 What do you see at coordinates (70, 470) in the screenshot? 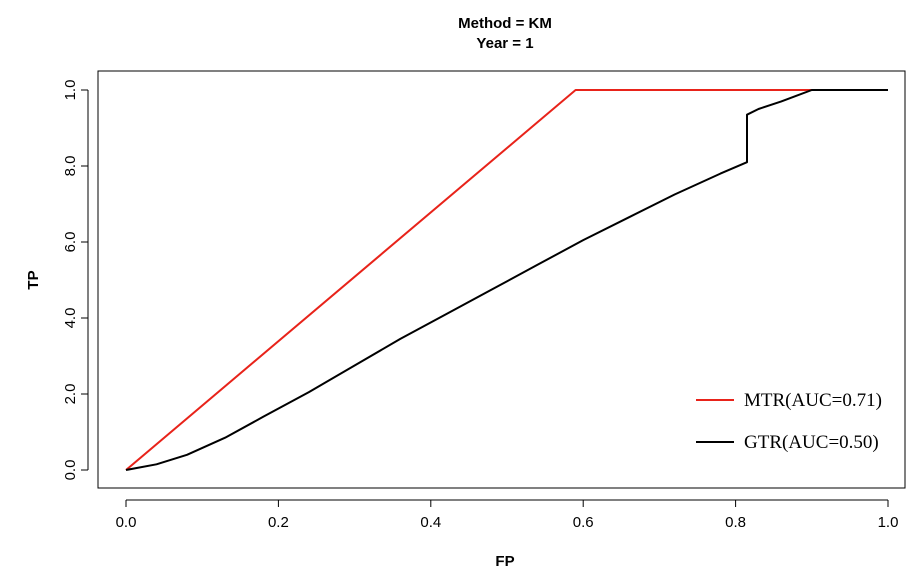
I see `y-tick-label: 0.0` at bounding box center [70, 470].